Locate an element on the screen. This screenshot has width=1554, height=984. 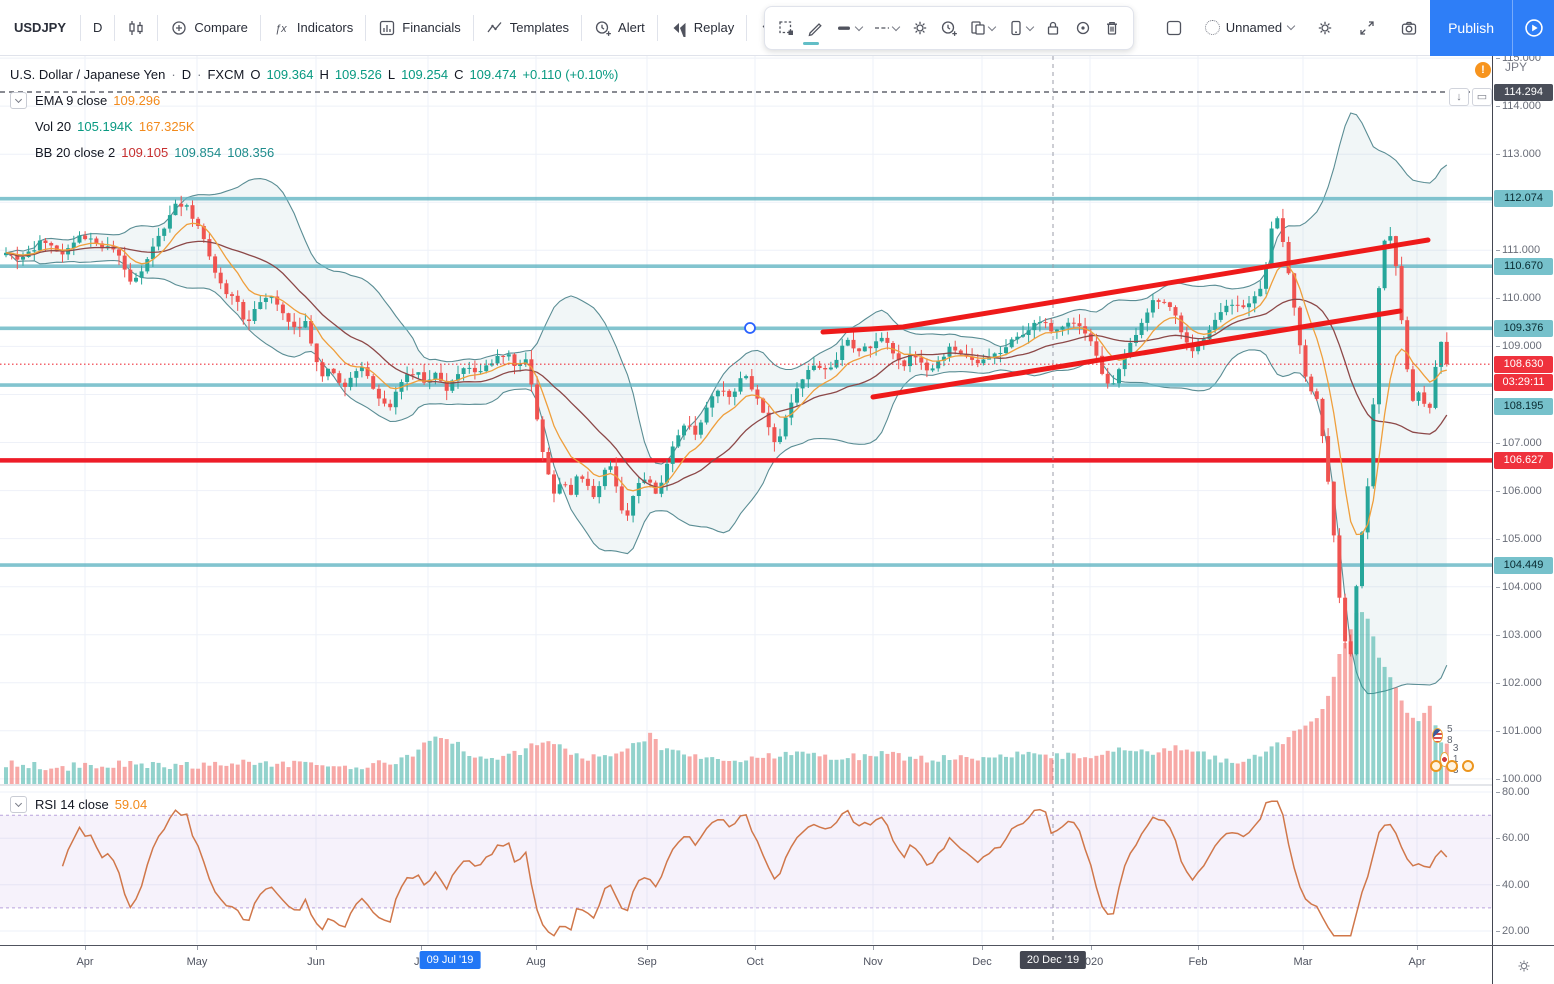
volume-ma-value: 167.325K is located at coordinates (166, 126).